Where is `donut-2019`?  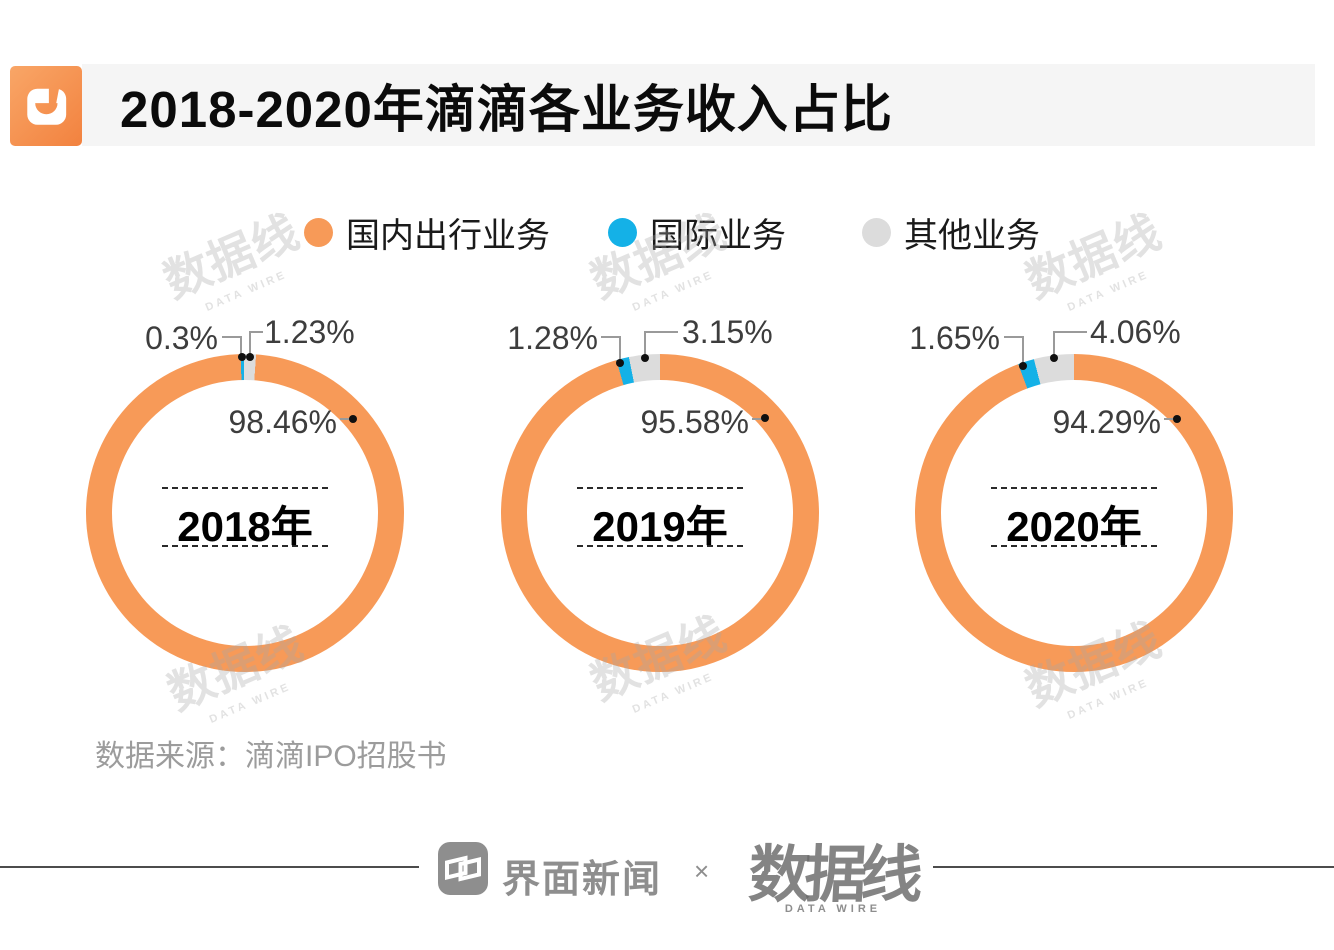 donut-2019 is located at coordinates (660, 513).